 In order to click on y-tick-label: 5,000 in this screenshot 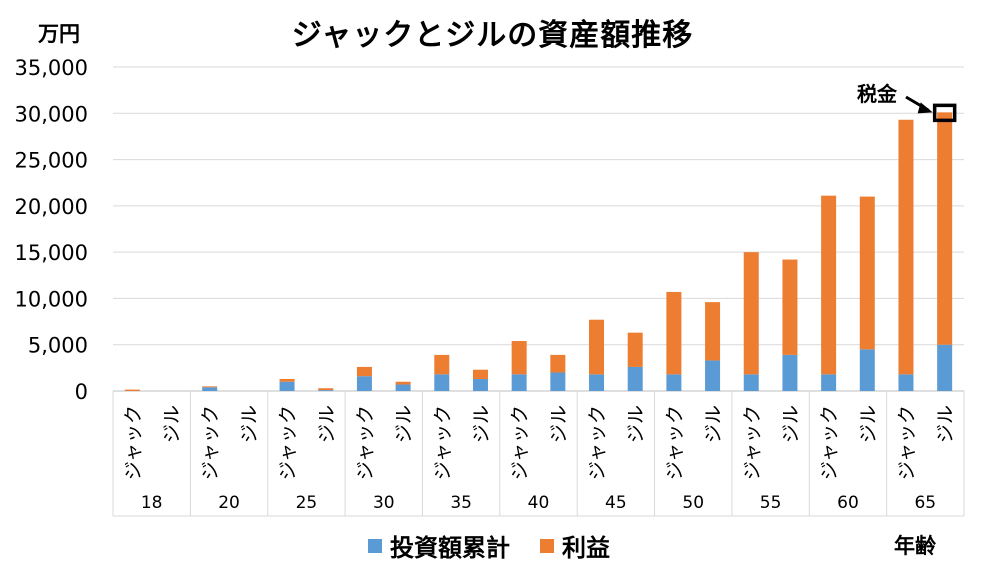, I will do `click(58, 346)`.